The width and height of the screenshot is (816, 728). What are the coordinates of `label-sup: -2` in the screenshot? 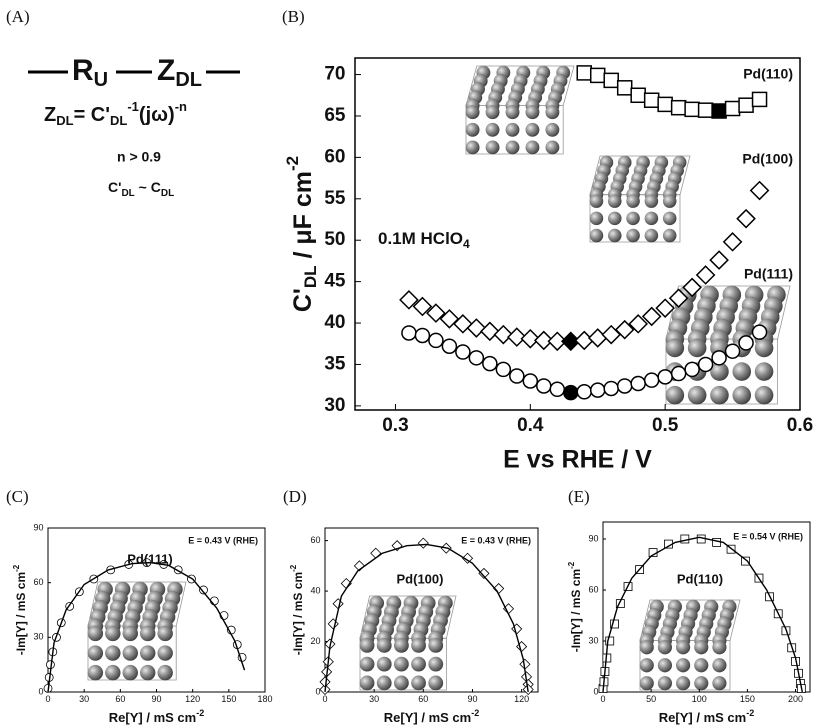 It's located at (292, 163).